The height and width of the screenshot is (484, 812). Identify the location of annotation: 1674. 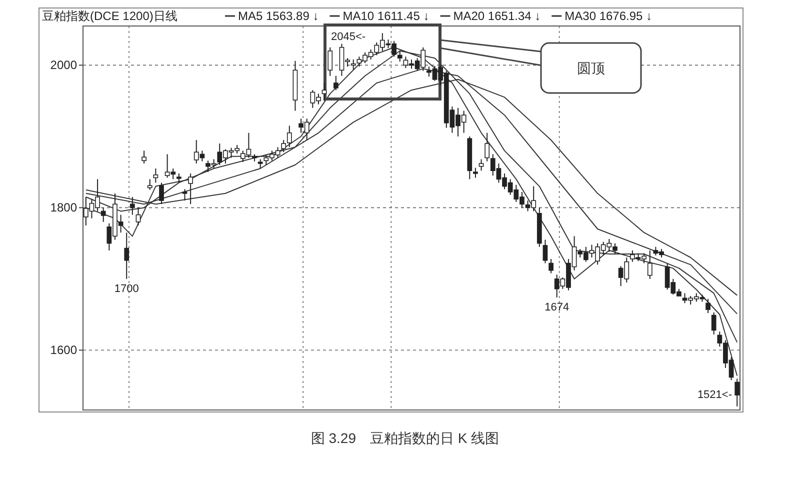
(557, 307).